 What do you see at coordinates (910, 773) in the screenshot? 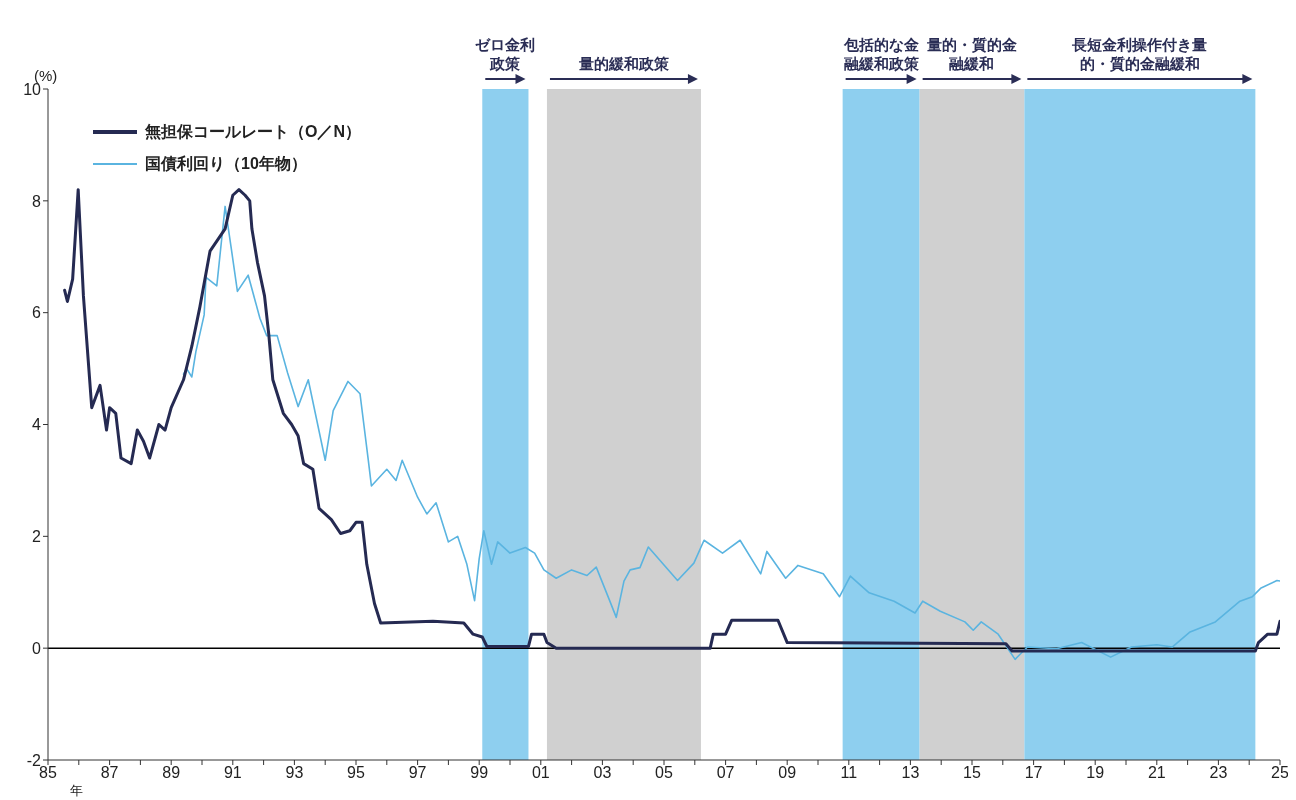
I see `x-tick-label: 13` at bounding box center [910, 773].